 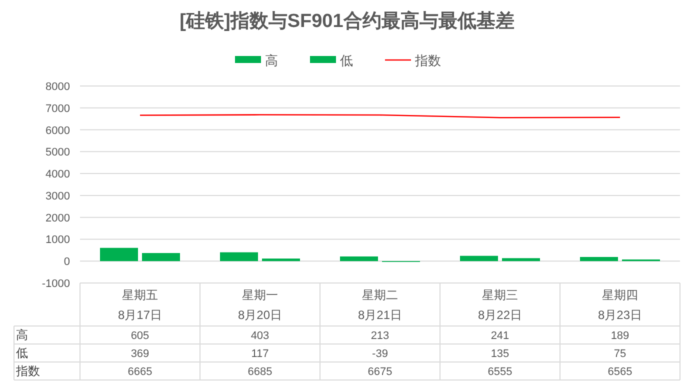 I want to click on data-label: 117, so click(x=260, y=354).